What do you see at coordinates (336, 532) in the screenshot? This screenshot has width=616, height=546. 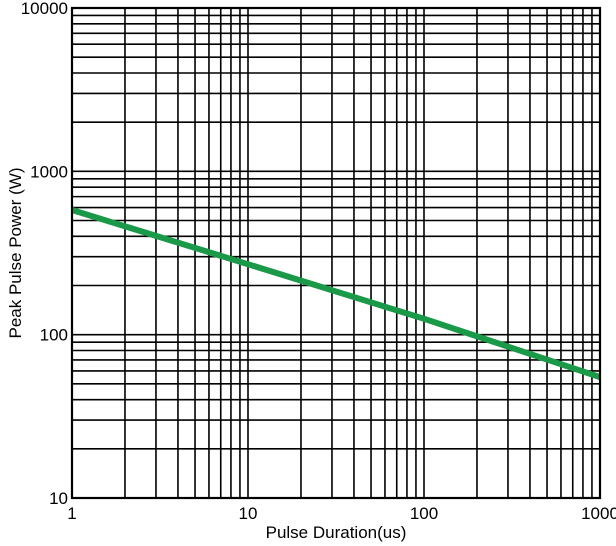 I see `x-axis-label: Pulse Duration(us)` at bounding box center [336, 532].